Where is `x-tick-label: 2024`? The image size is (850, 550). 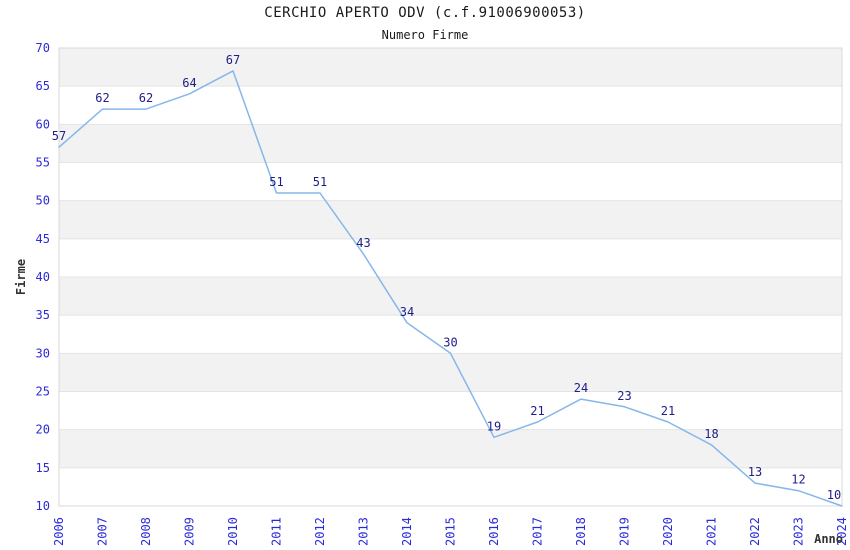
x-tick-label: 2024 is located at coordinates (842, 531).